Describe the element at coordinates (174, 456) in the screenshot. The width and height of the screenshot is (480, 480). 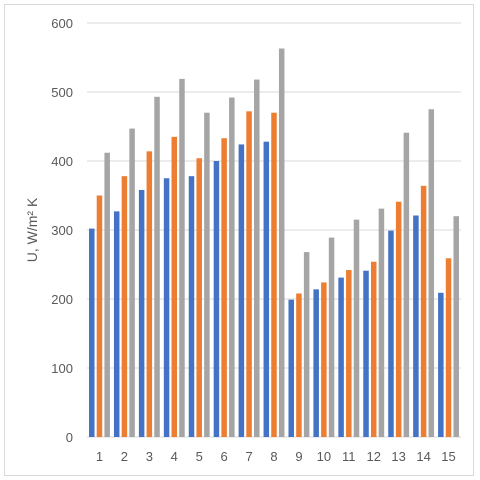
I see `x-tick-label: 4` at that location.